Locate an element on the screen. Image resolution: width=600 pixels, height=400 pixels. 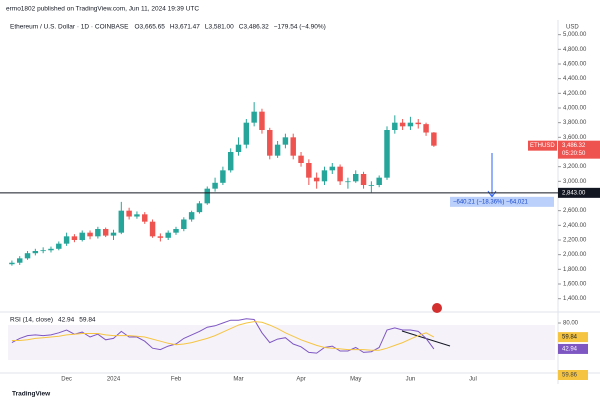
indicator-title: RSI (14, close) is located at coordinates (31, 320).